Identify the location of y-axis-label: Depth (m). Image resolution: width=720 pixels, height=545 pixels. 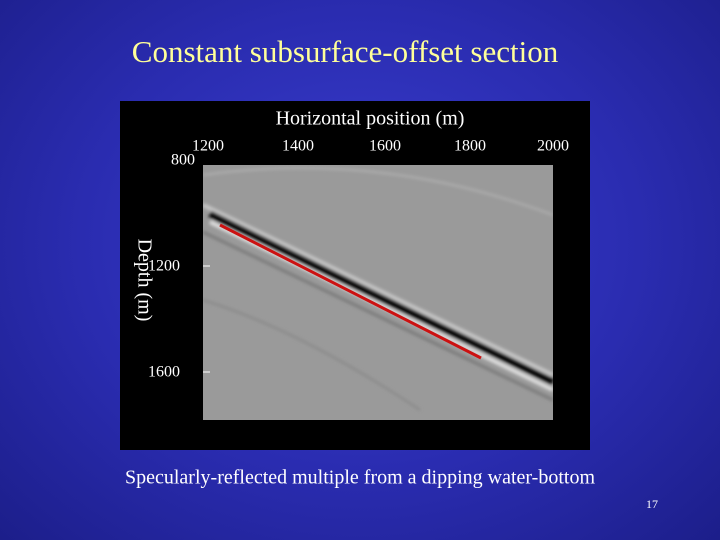
(144, 280).